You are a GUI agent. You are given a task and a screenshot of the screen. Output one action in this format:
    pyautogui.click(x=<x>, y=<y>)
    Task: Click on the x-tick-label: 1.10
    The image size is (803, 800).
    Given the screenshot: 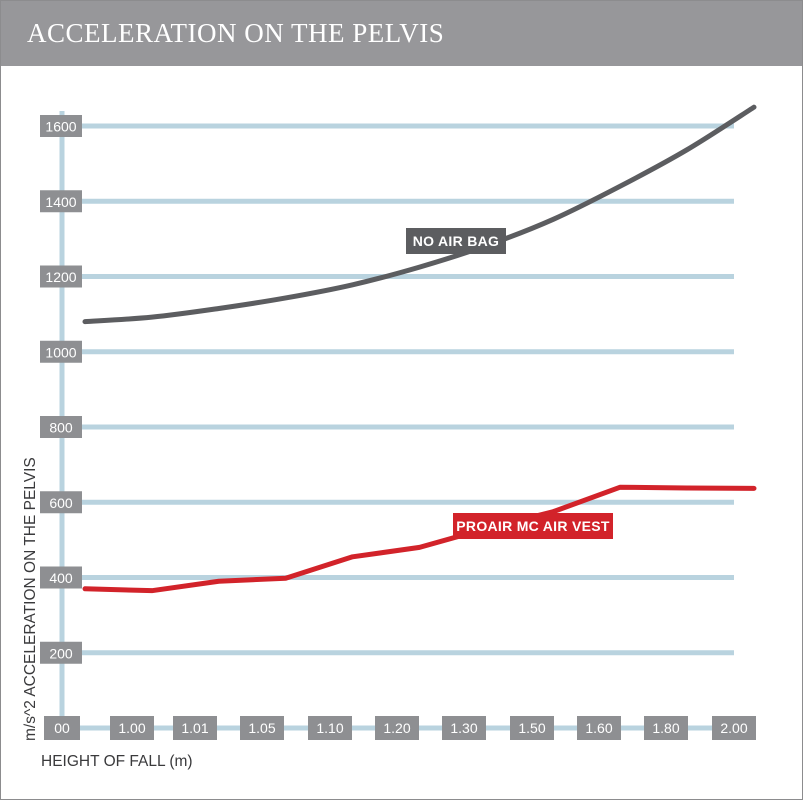 What is the action you would take?
    pyautogui.click(x=329, y=728)
    